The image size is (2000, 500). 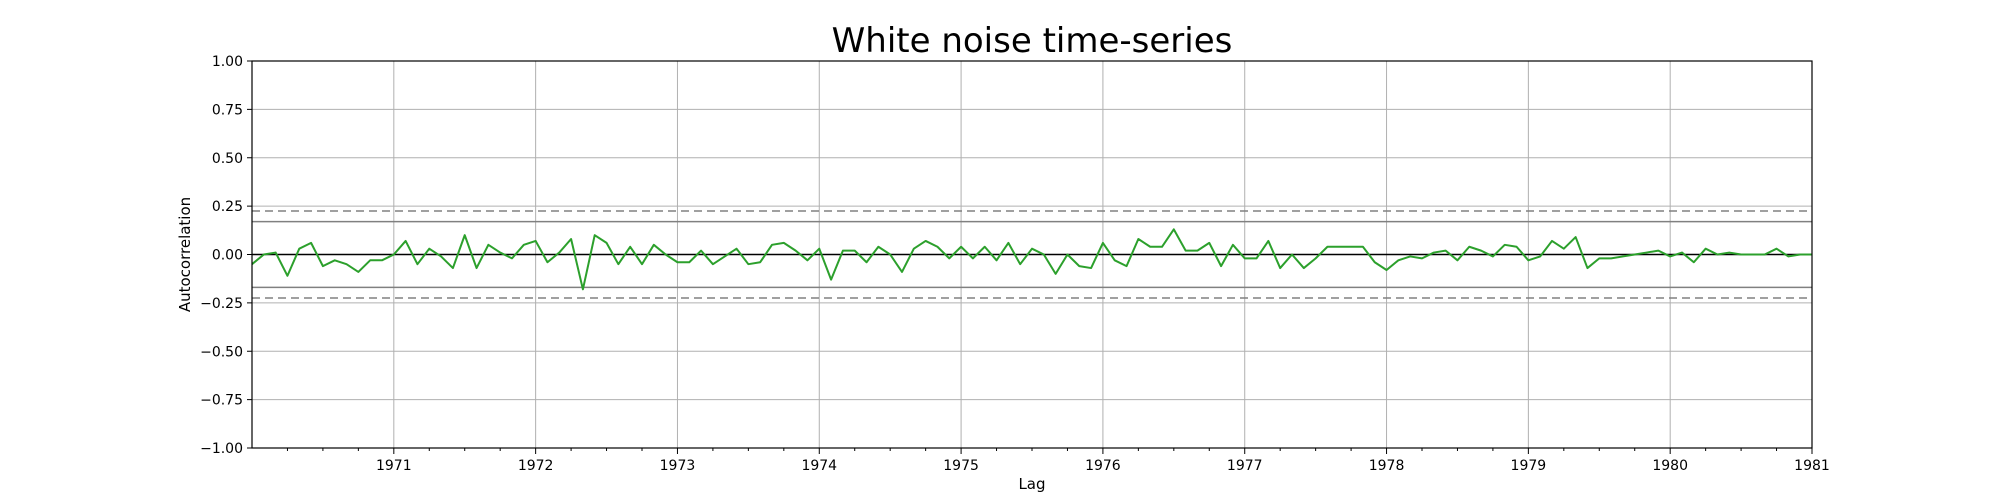 What do you see at coordinates (1032, 41) in the screenshot?
I see `chart-title: White noise time-series` at bounding box center [1032, 41].